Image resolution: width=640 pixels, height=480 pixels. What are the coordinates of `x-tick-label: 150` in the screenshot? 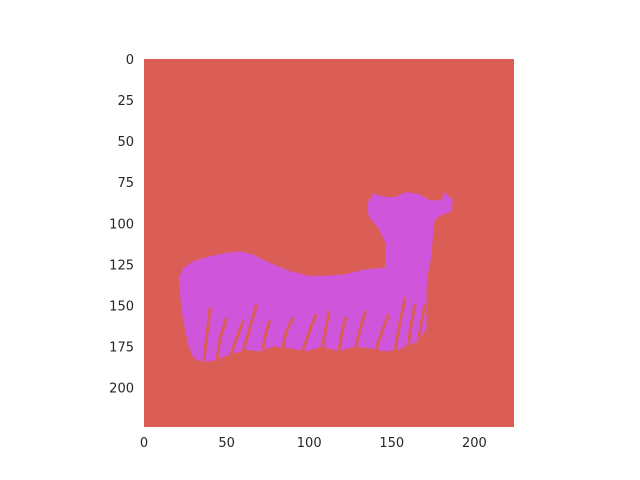 It's located at (391, 443).